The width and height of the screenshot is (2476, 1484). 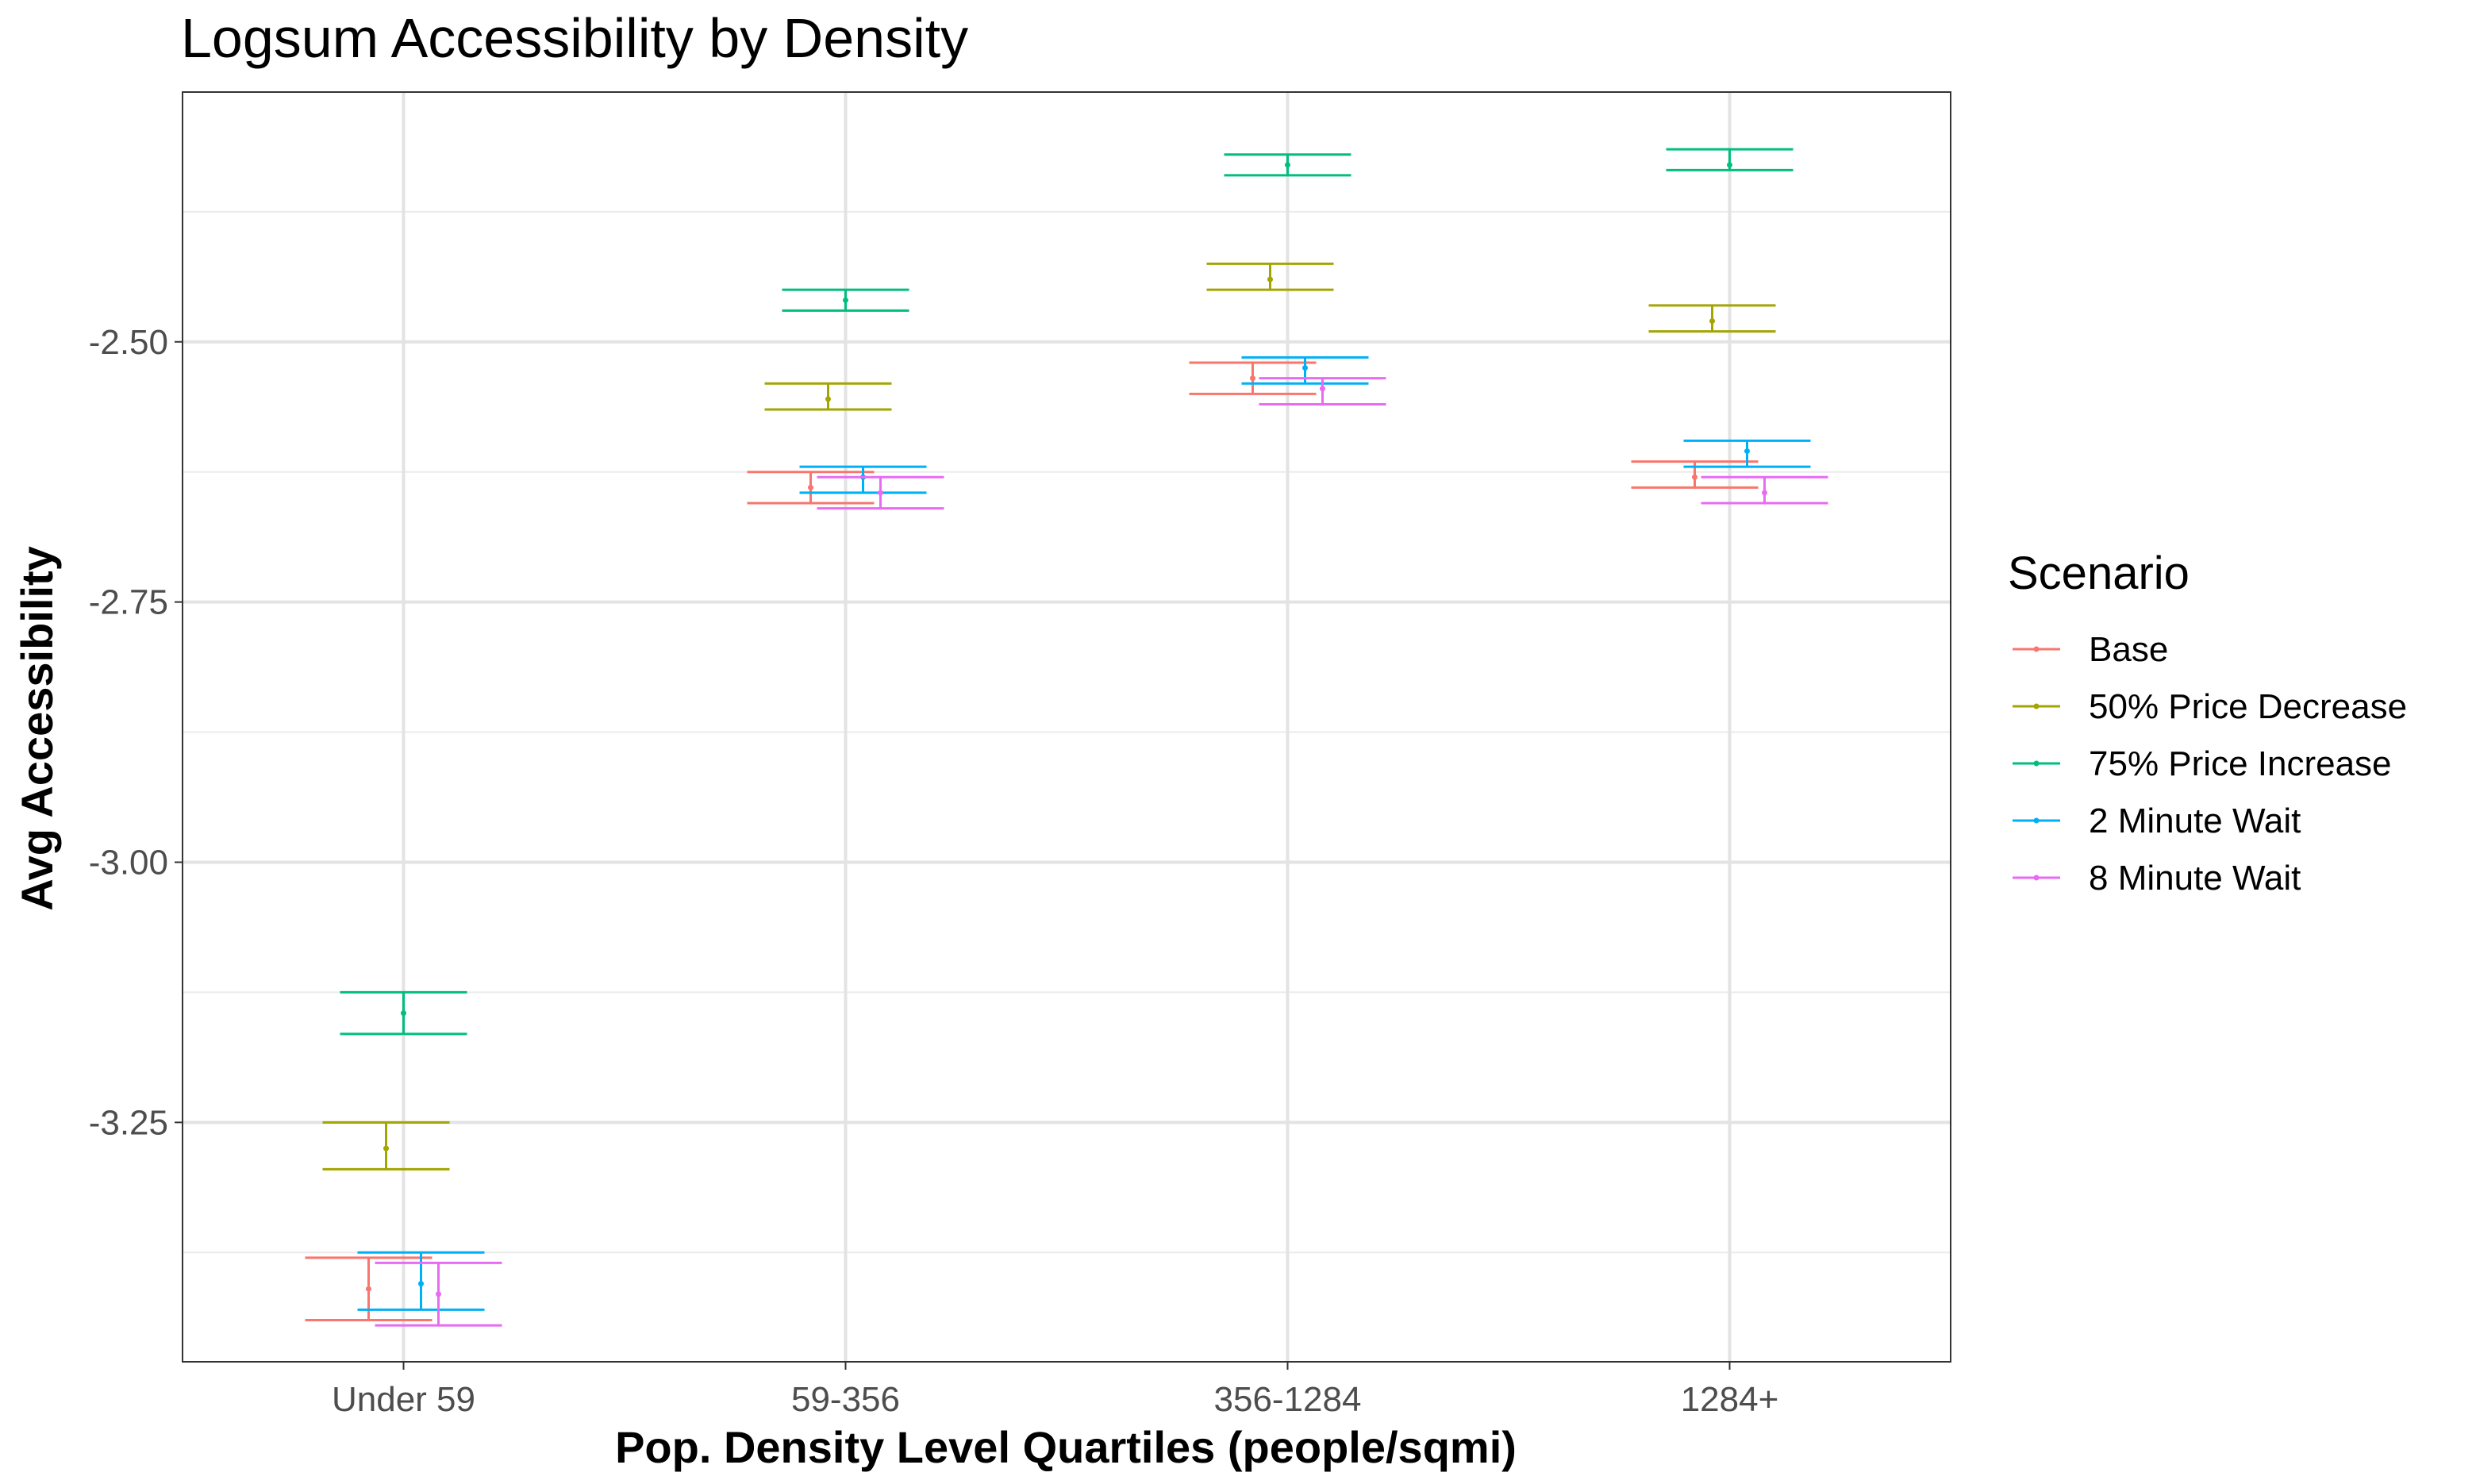 I want to click on x-tick-label: 1284+, so click(x=1730, y=1399).